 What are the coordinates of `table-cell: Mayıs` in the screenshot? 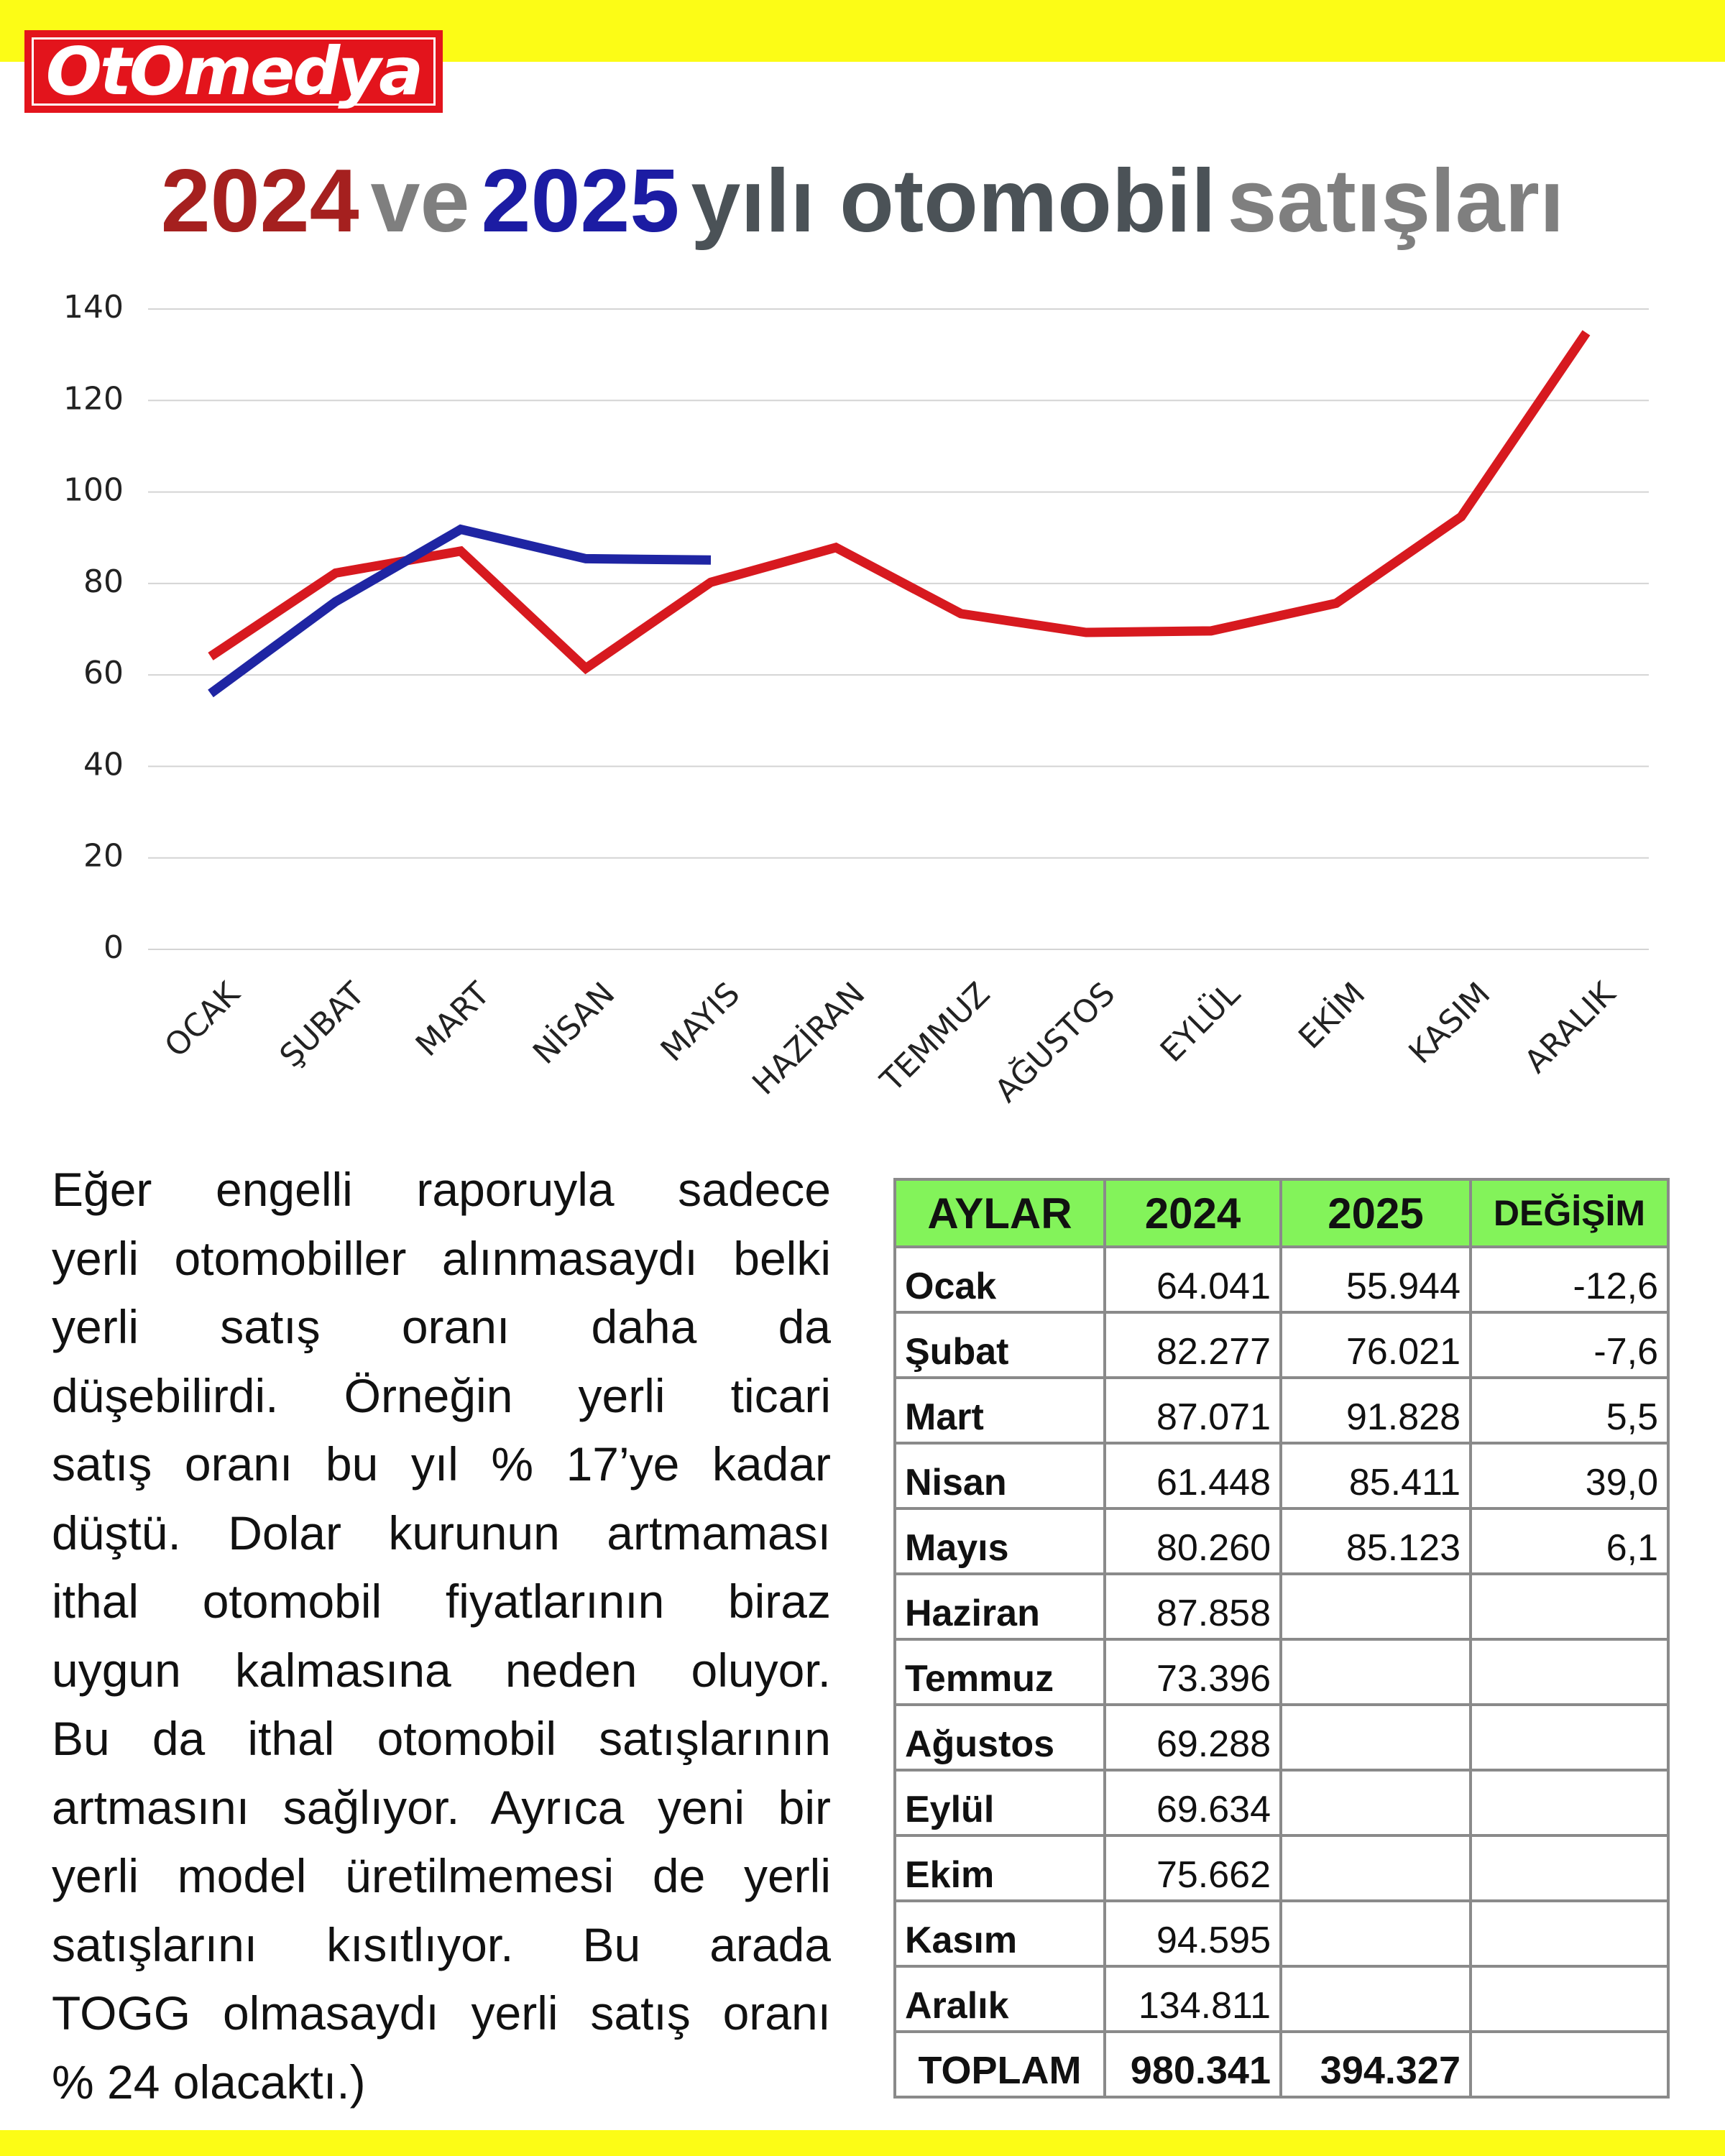 It's located at (999, 1541).